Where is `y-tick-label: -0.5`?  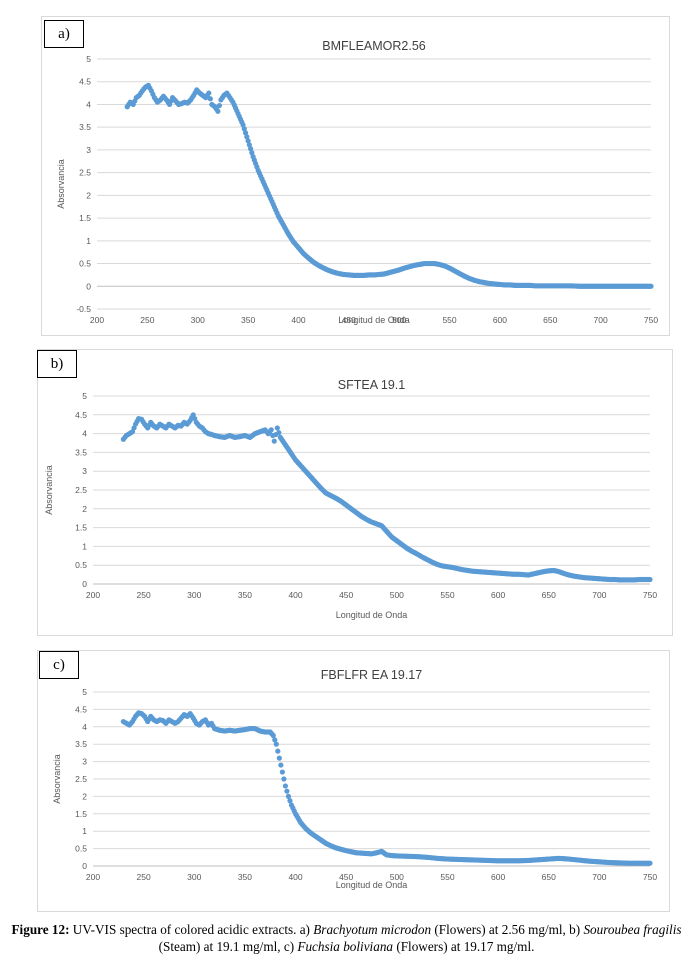
y-tick-label: -0.5 is located at coordinates (83, 309).